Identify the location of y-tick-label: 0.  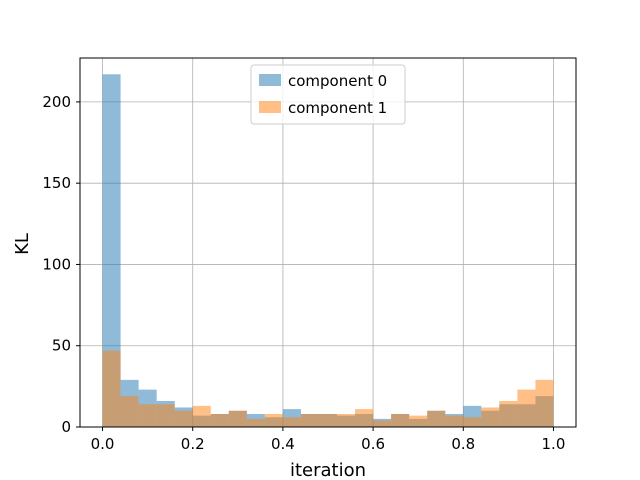
(66, 427).